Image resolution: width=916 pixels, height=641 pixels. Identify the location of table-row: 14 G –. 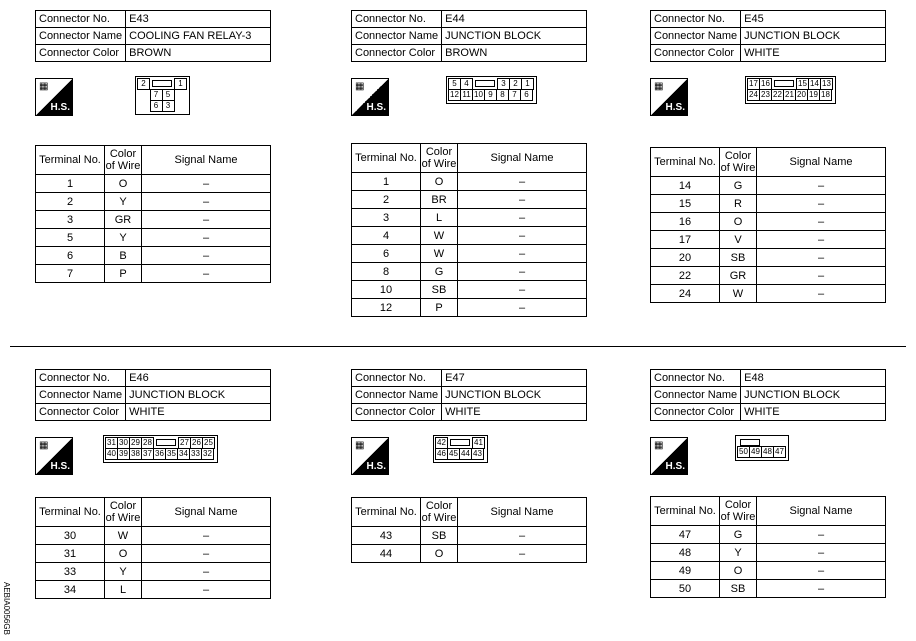
(768, 185).